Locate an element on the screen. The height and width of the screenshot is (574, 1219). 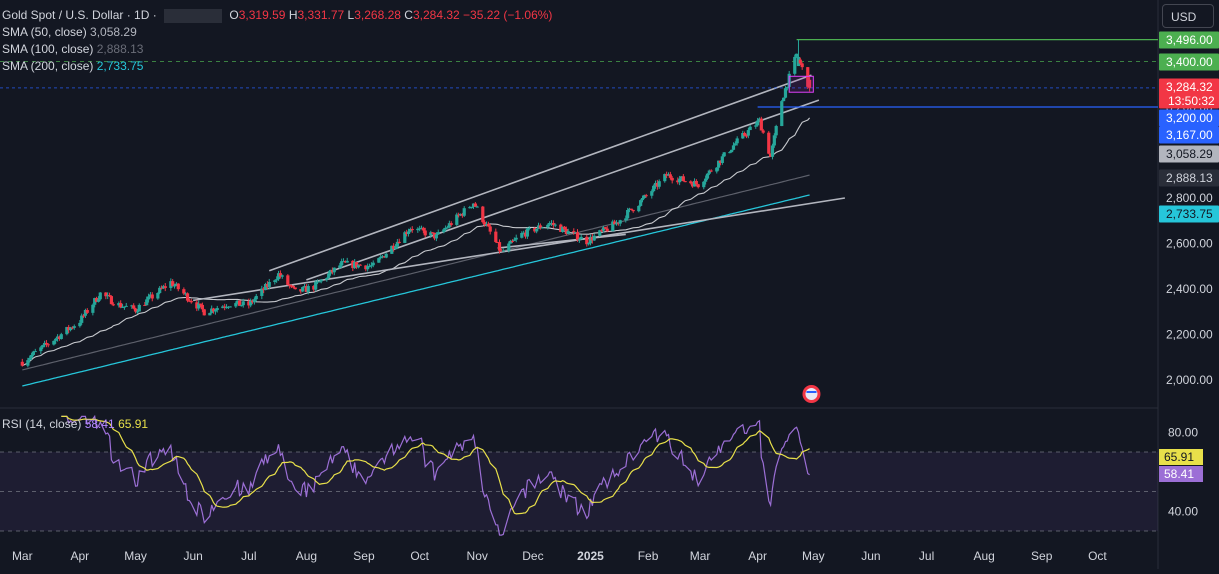
rsi-legend: RSI (14, close) 58.41 65.91 is located at coordinates (75, 424).